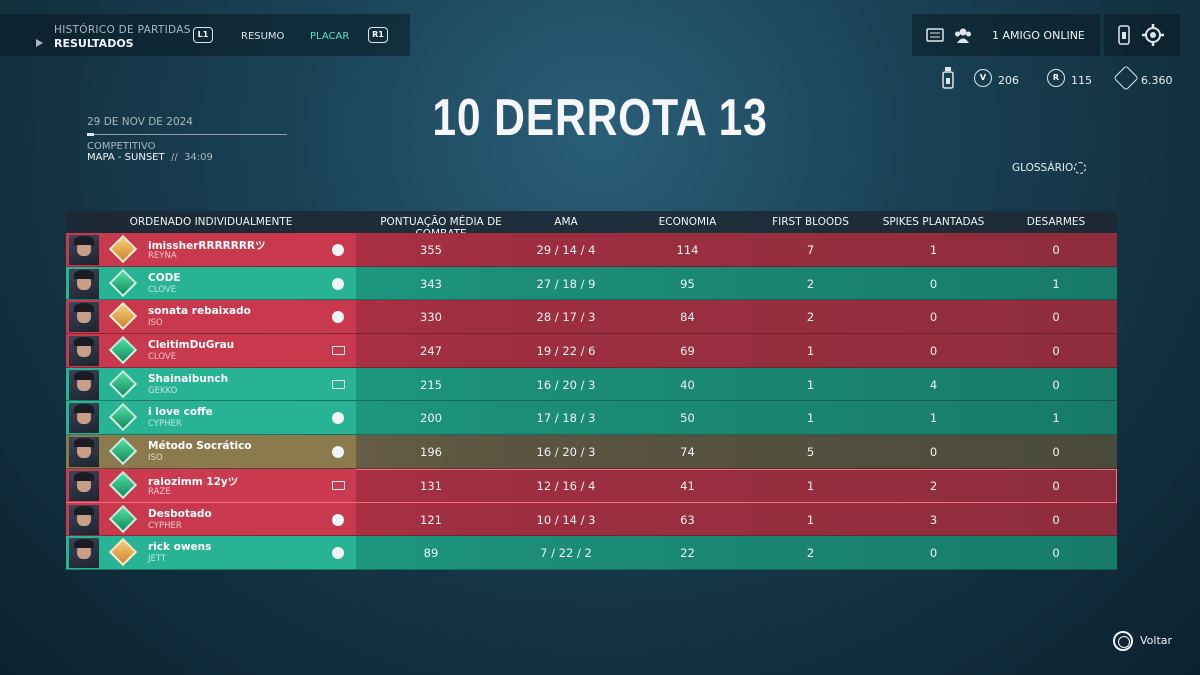  I want to click on spikes-planted-value: 3, so click(933, 519).